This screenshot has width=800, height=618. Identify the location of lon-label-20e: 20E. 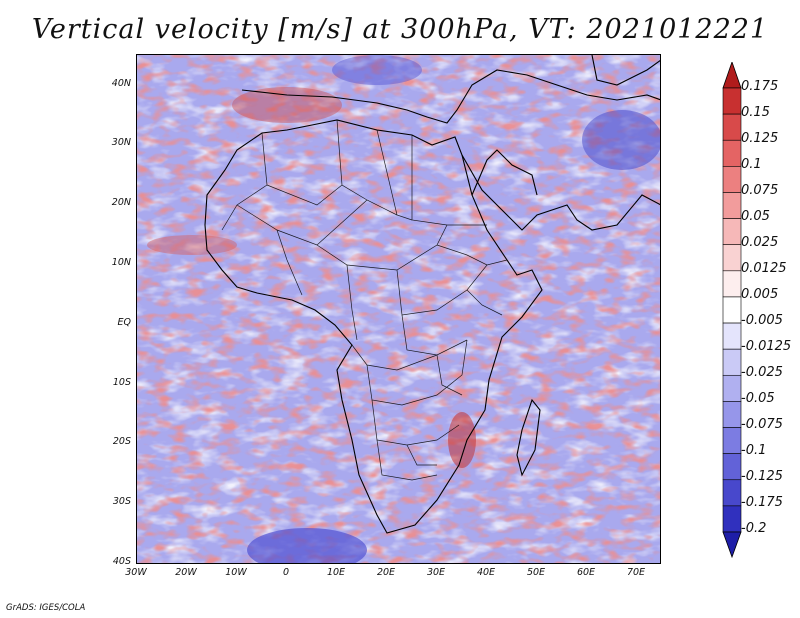
(386, 572).